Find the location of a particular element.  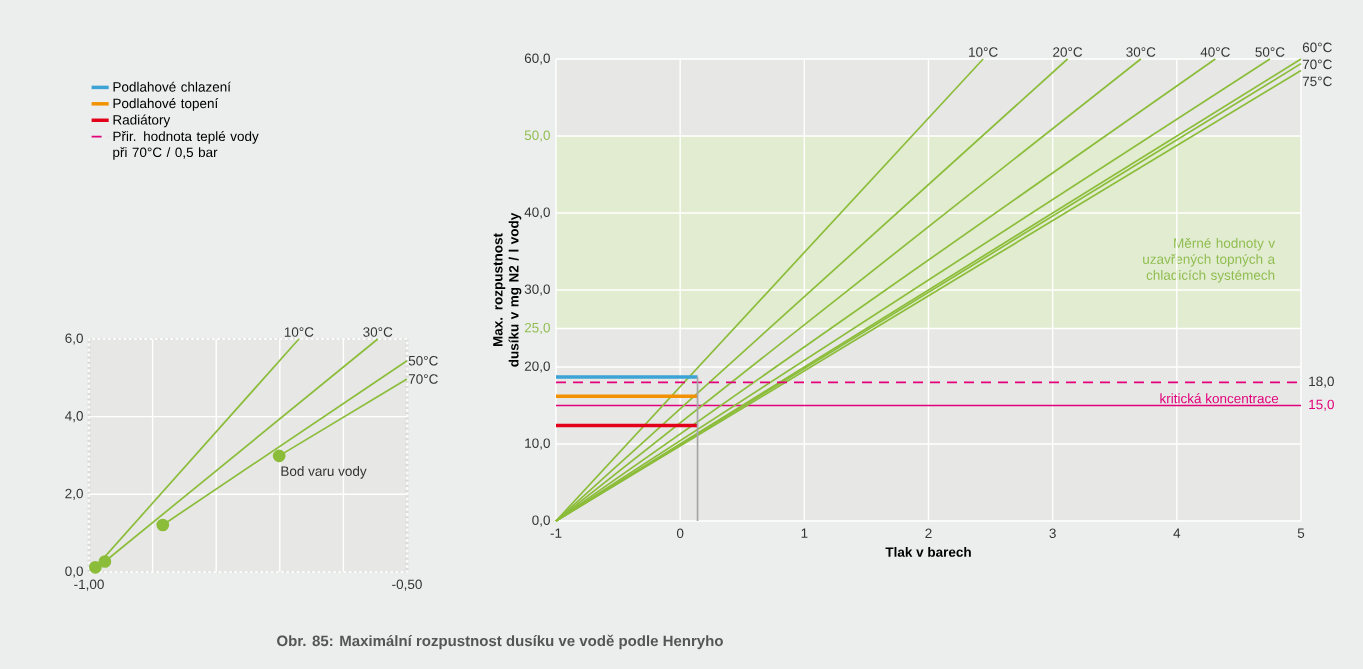

series-label: 40°C is located at coordinates (1215, 52).